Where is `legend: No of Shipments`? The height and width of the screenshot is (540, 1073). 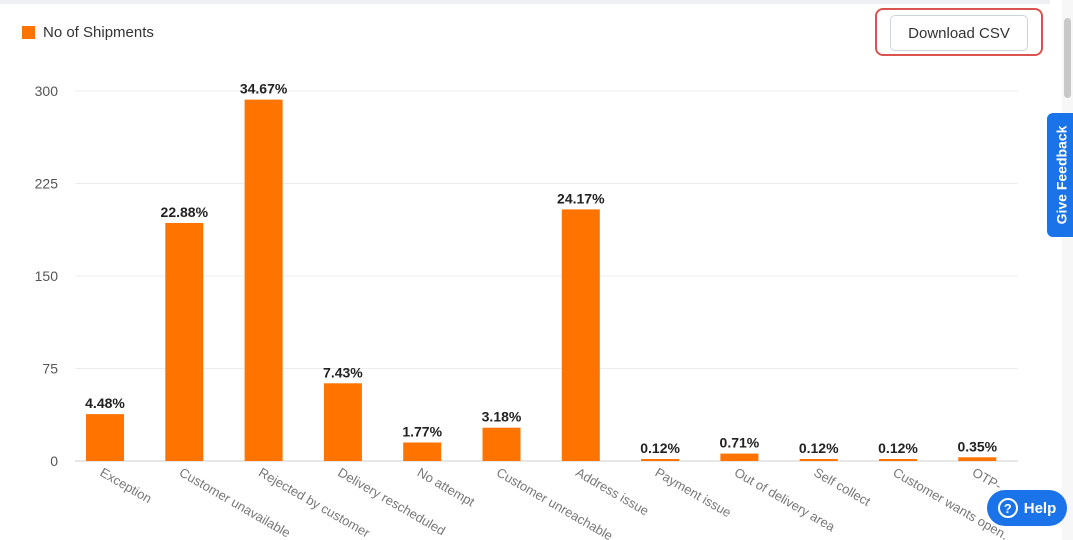 legend: No of Shipments is located at coordinates (88, 32).